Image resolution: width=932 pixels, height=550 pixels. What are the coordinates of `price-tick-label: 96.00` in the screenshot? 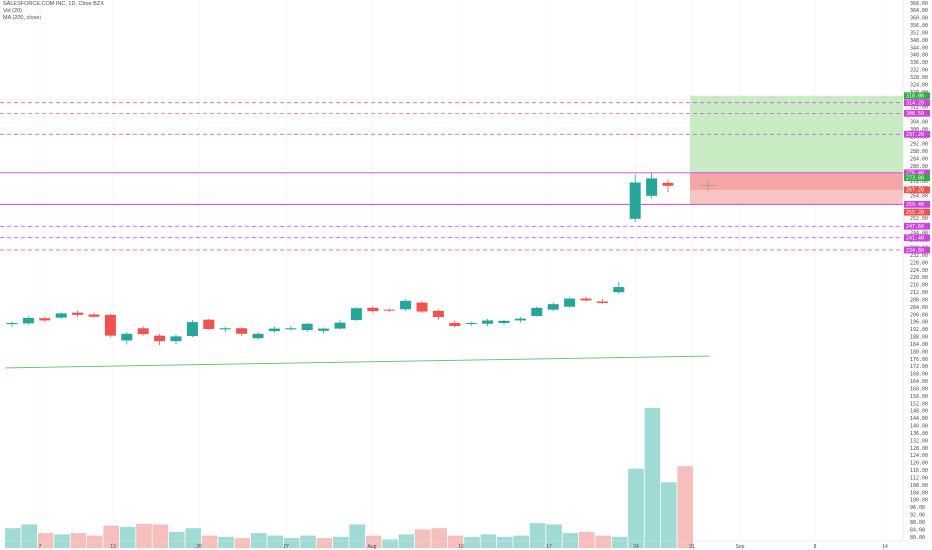 It's located at (917, 508).